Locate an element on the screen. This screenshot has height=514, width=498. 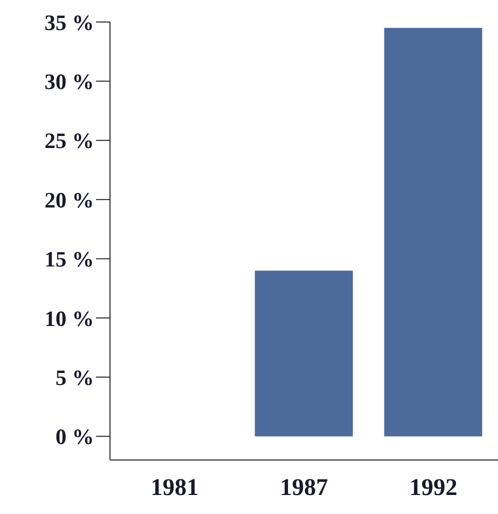
y-tick-label: 25 % is located at coordinates (69, 141).